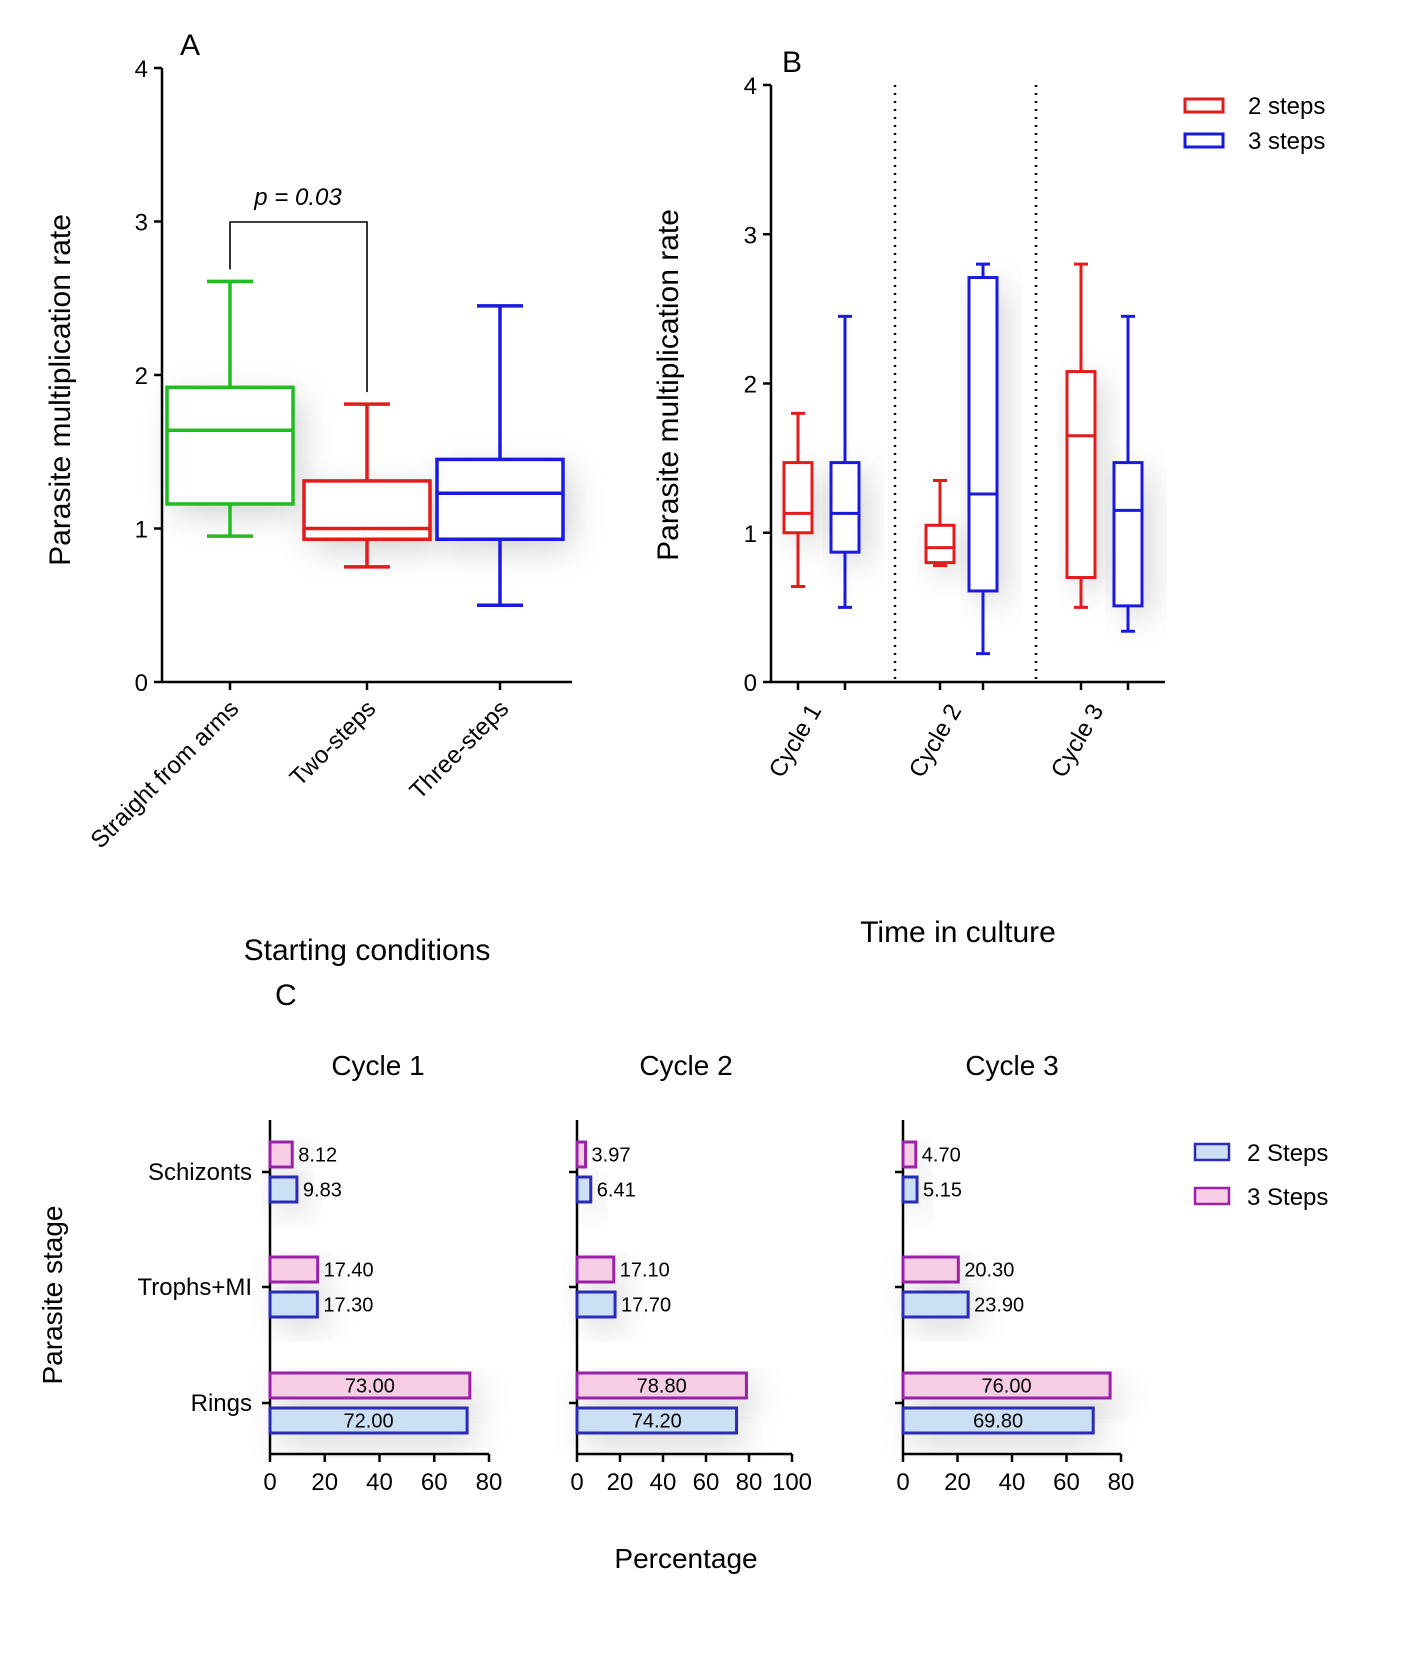  Describe the element at coordinates (297, 197) in the screenshot. I see `p-value-annotation: p = 0.03` at that location.